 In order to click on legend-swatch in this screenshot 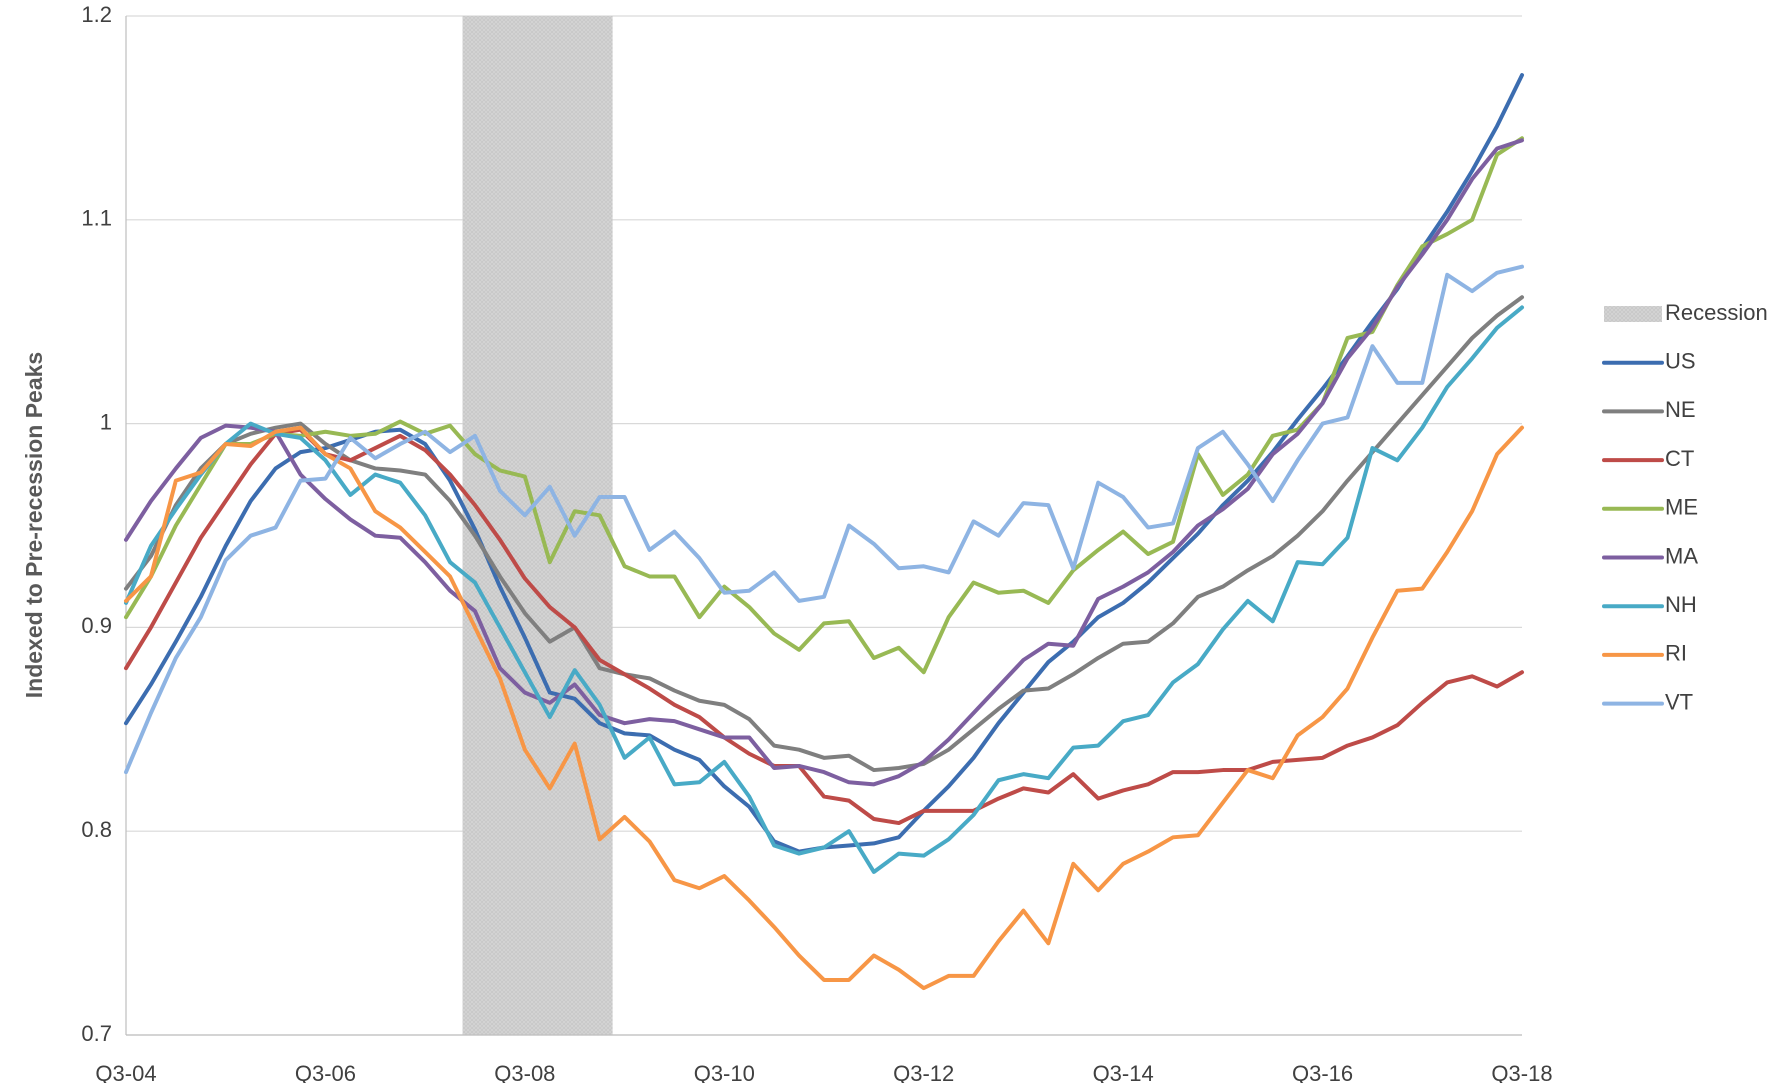, I will do `click(1633, 314)`.